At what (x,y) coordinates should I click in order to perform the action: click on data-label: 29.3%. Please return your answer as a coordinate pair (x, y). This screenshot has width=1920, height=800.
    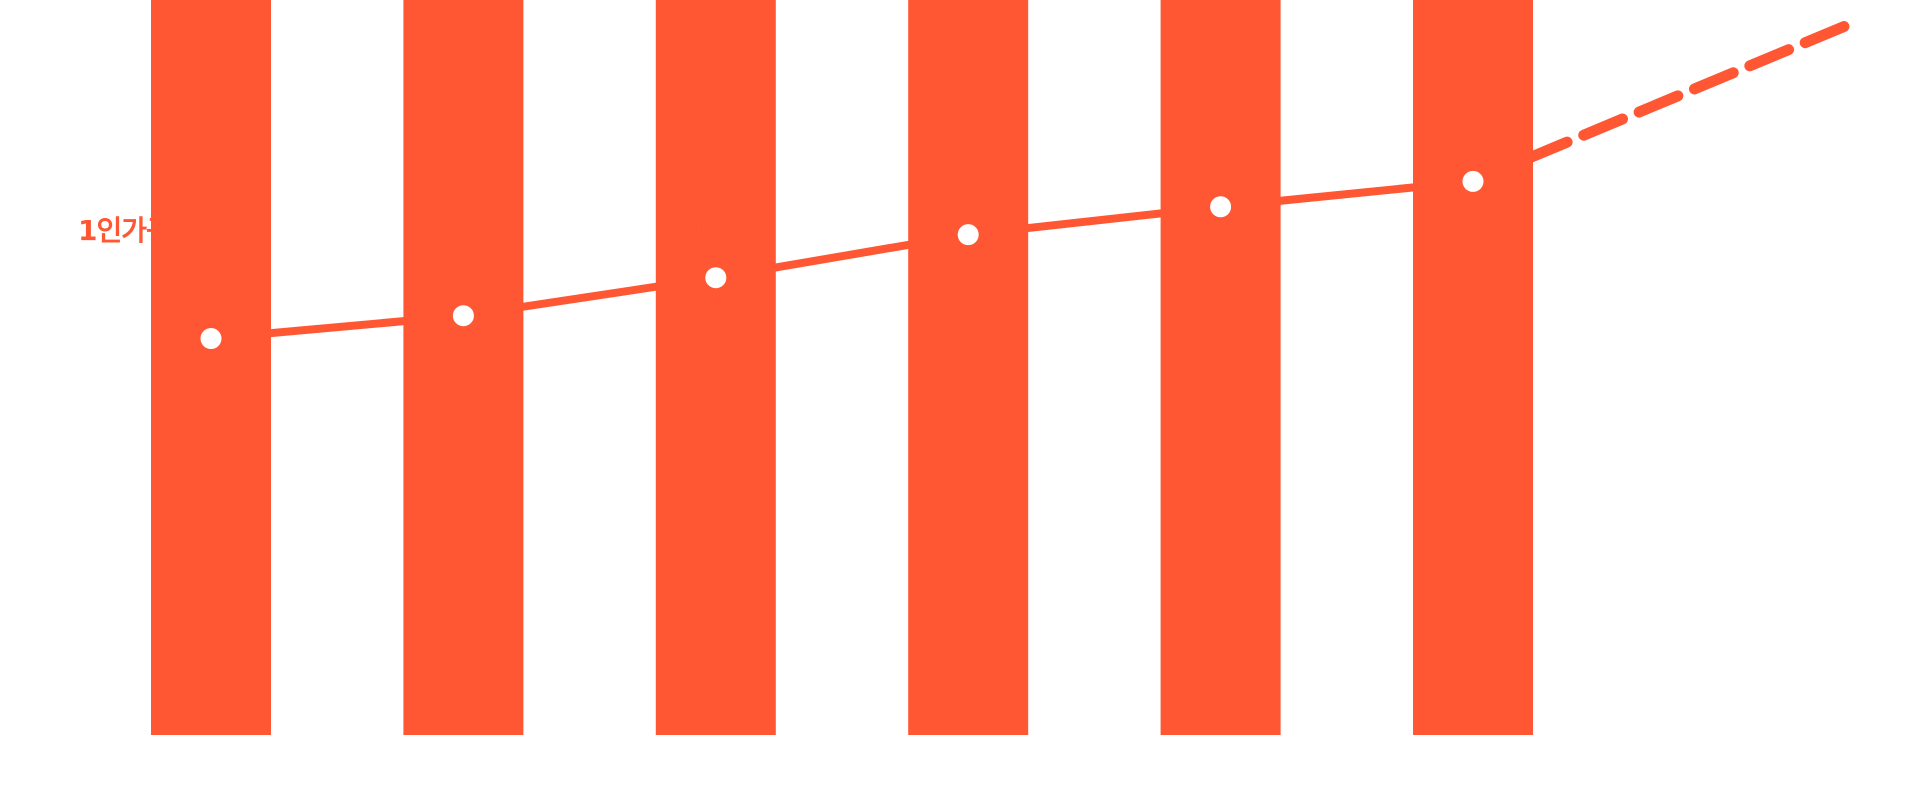
    Looking at the image, I should click on (211, 291).